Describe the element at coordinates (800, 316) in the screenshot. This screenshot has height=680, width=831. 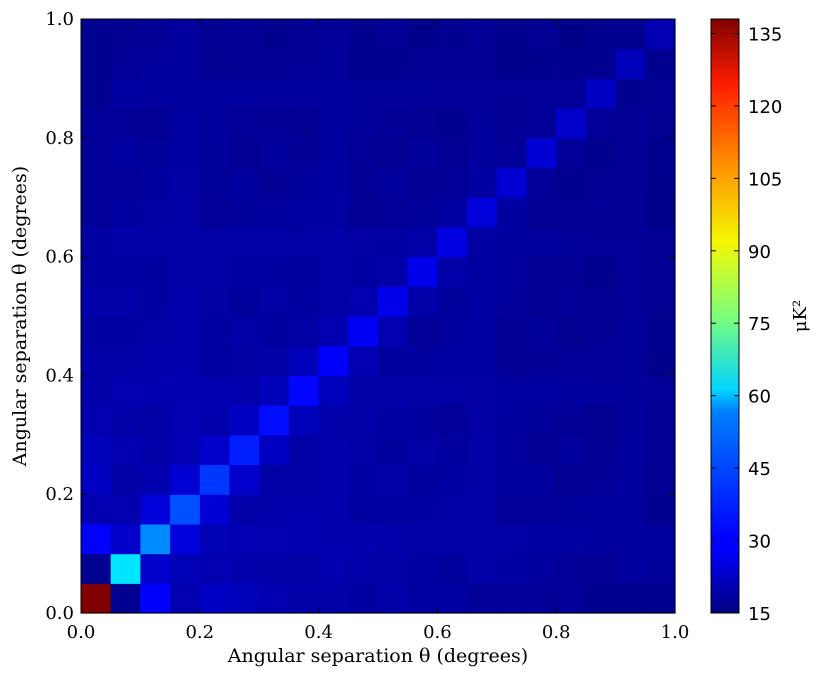
I see `colorbar-label: μK²` at that location.